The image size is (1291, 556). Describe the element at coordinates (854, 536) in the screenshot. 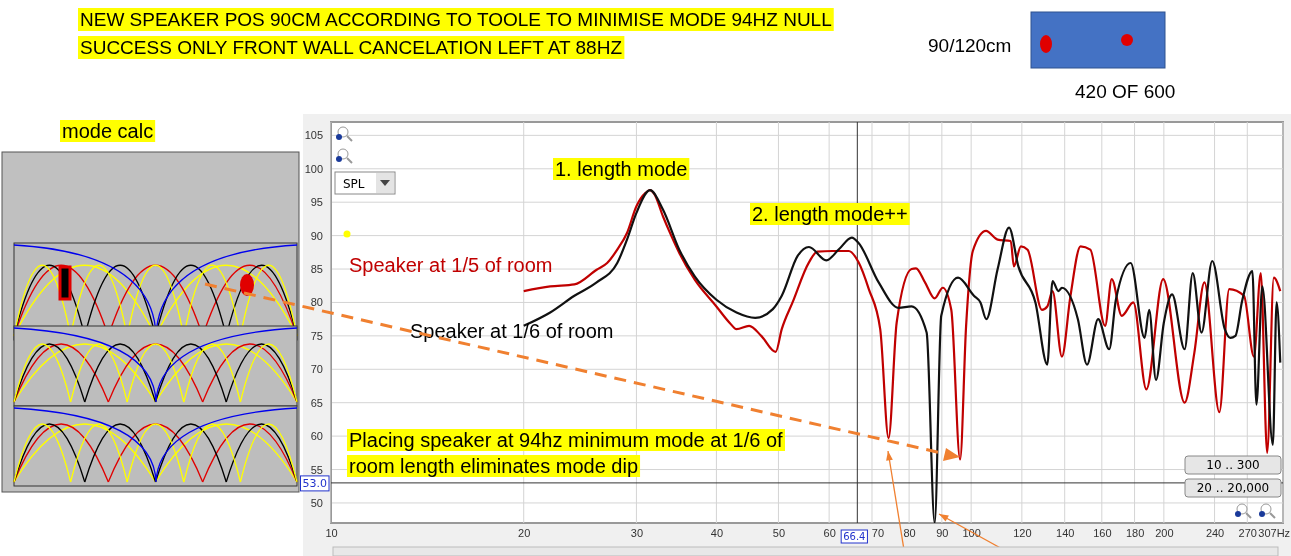

I see `ref-line-label: 66.4` at that location.